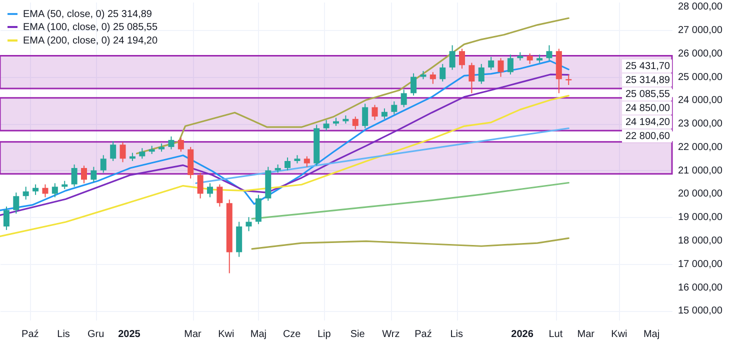 The image size is (743, 342). Describe the element at coordinates (648, 122) in the screenshot. I see `annotation: 24 194,20` at that location.